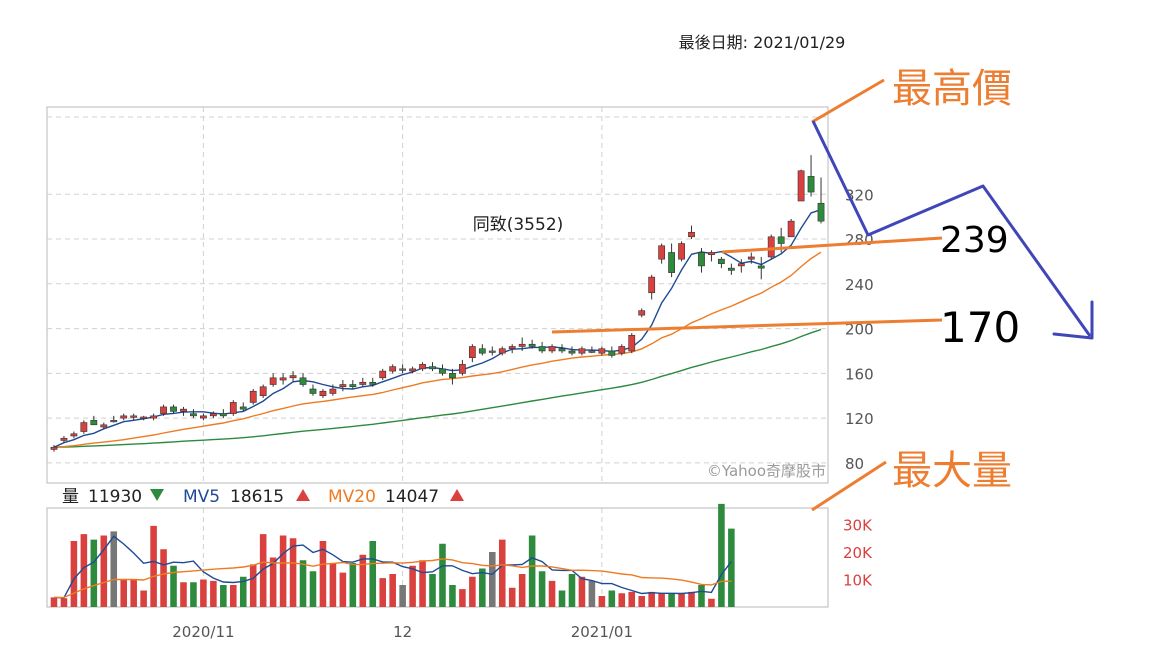 This screenshot has height=666, width=1152. I want to click on highest-price-annotation: 最高價, so click(952, 89).